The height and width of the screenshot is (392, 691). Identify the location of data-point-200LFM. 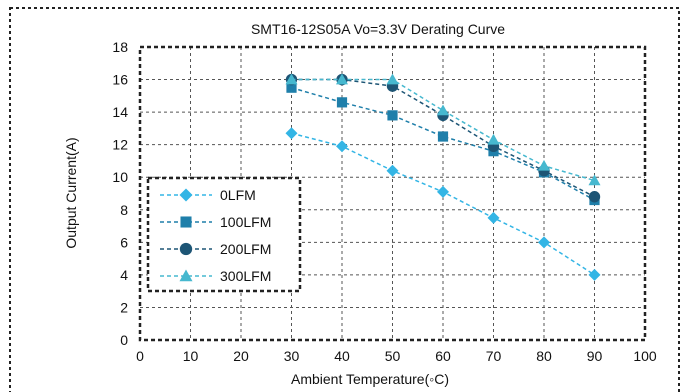
(594, 197).